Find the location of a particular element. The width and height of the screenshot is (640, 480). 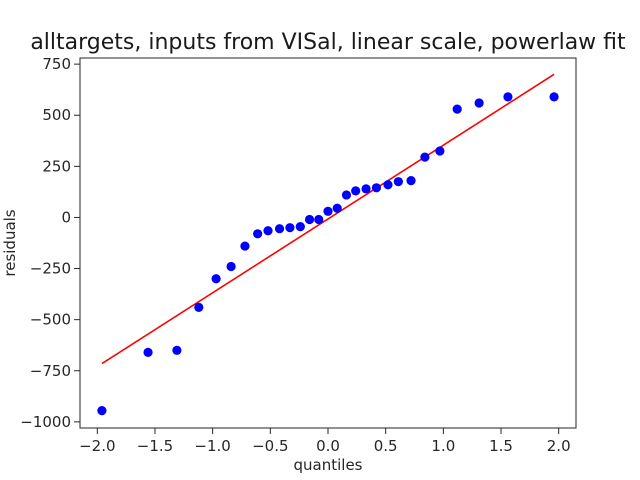

y-tick-label: 250 is located at coordinates (56, 166).